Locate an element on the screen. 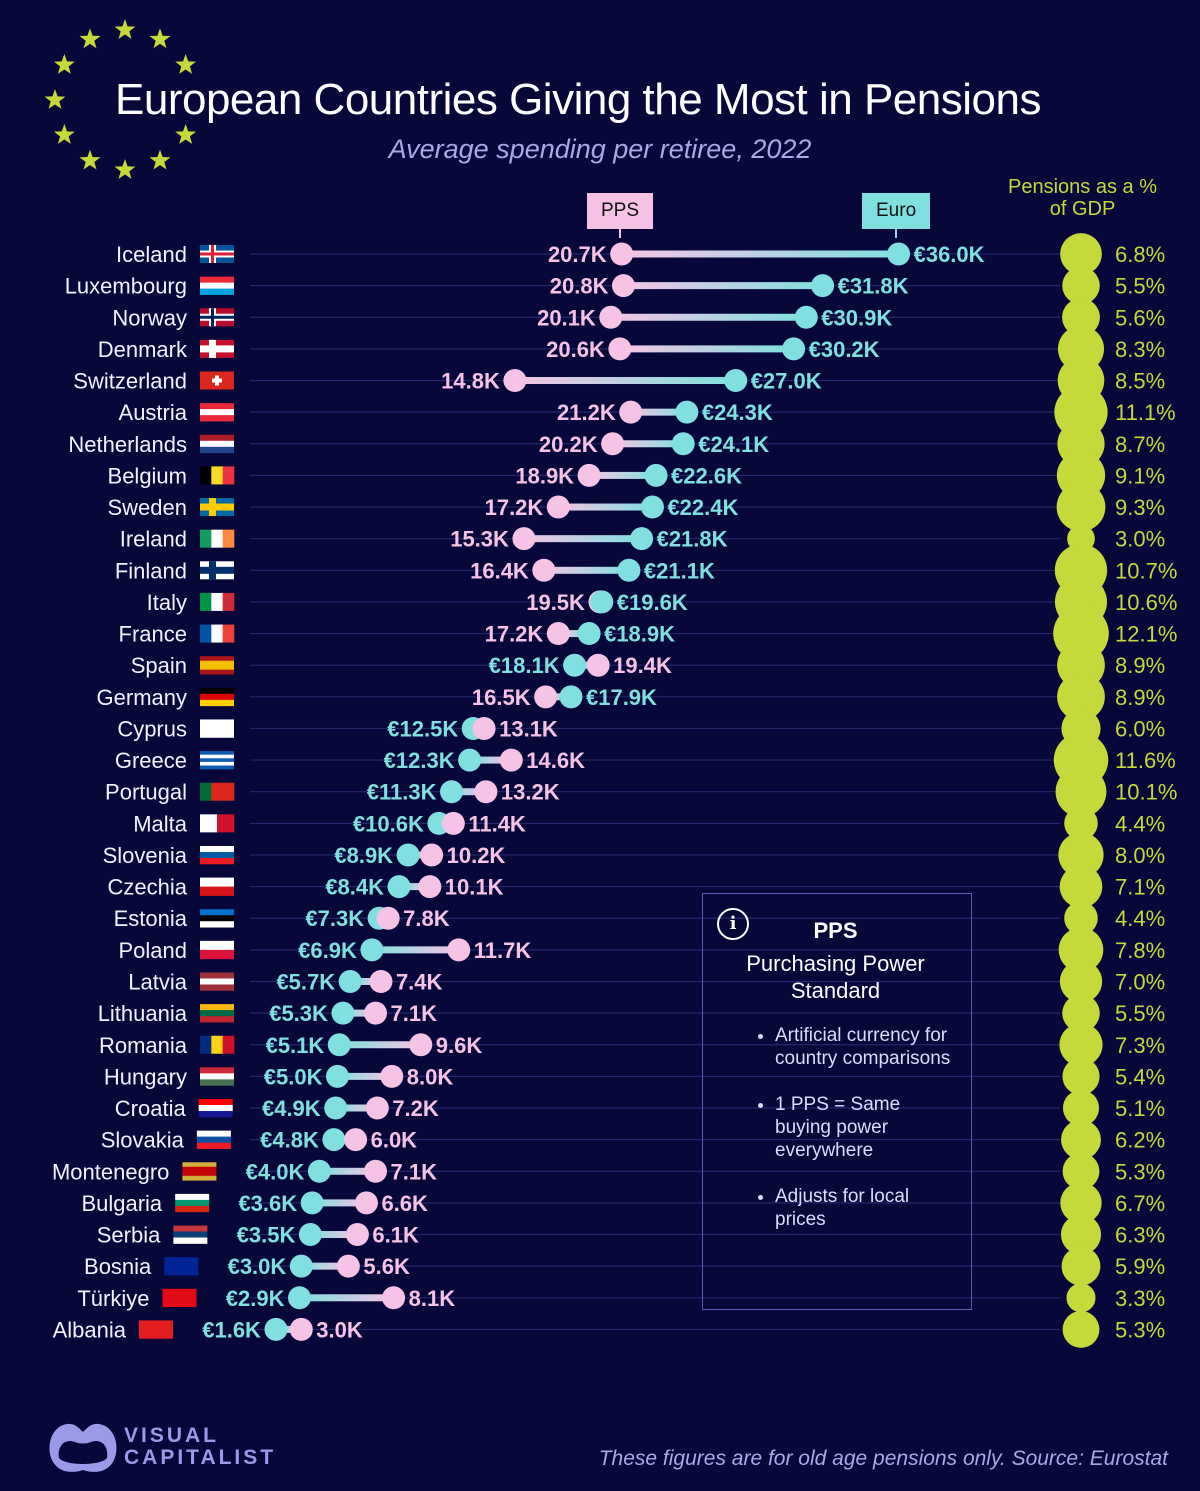  pps-value-label: 11.4K is located at coordinates (497, 823).